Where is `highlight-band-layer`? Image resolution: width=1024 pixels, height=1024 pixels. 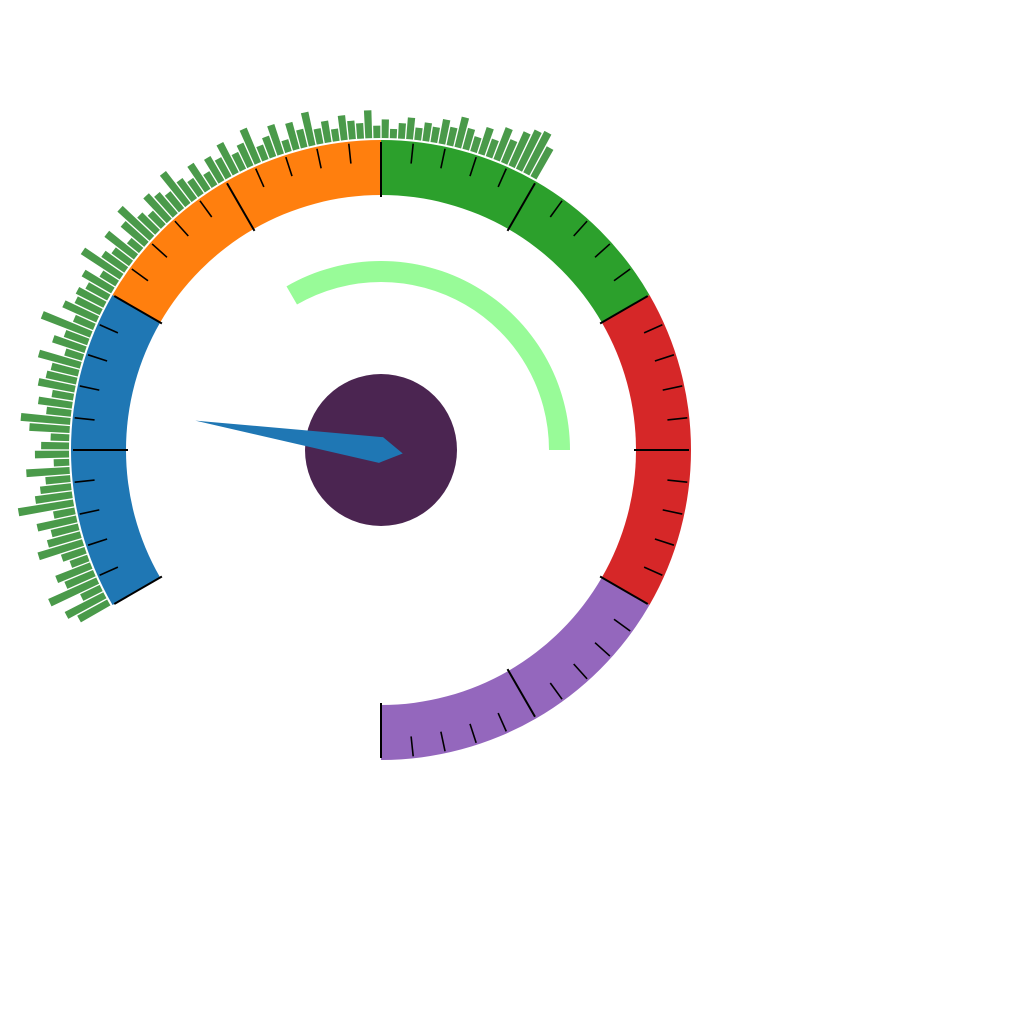
highlight-band-layer is located at coordinates (428, 355).